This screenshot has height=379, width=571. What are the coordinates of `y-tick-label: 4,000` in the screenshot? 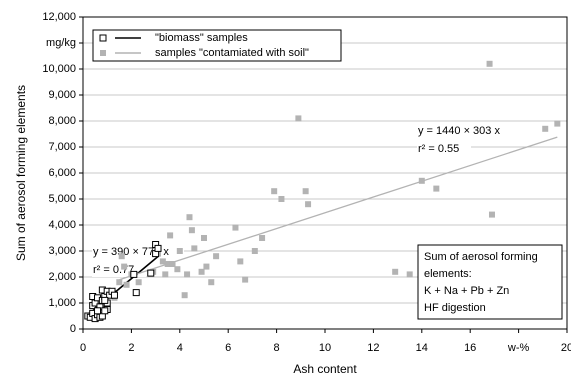 It's located at (62, 225).